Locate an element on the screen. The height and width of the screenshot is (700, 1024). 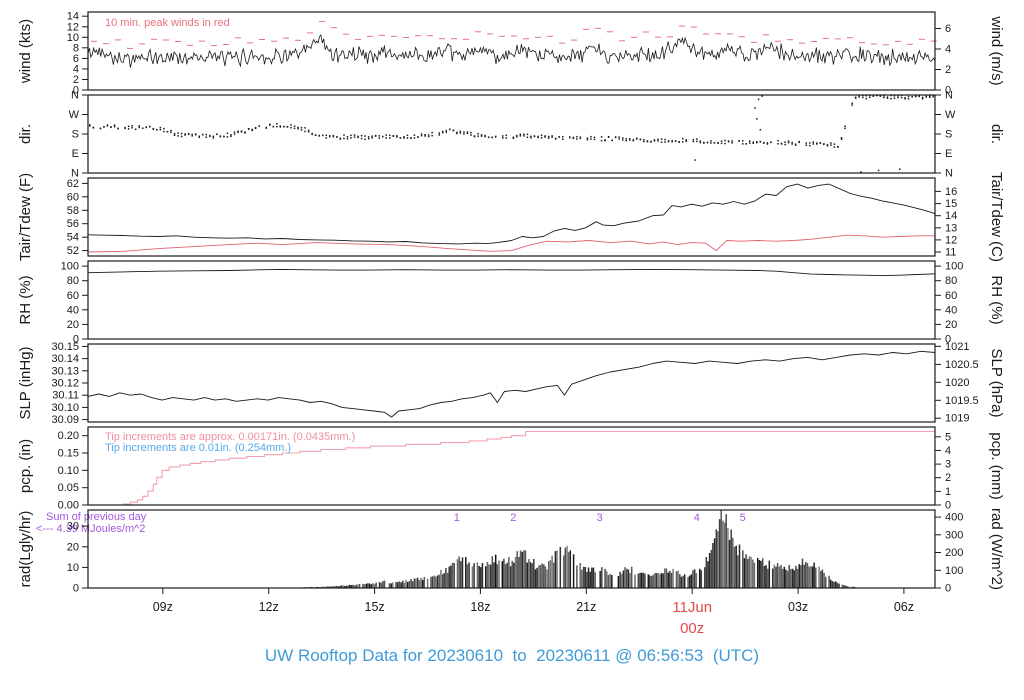
svg-text: 30.10 is located at coordinates (65, 408).